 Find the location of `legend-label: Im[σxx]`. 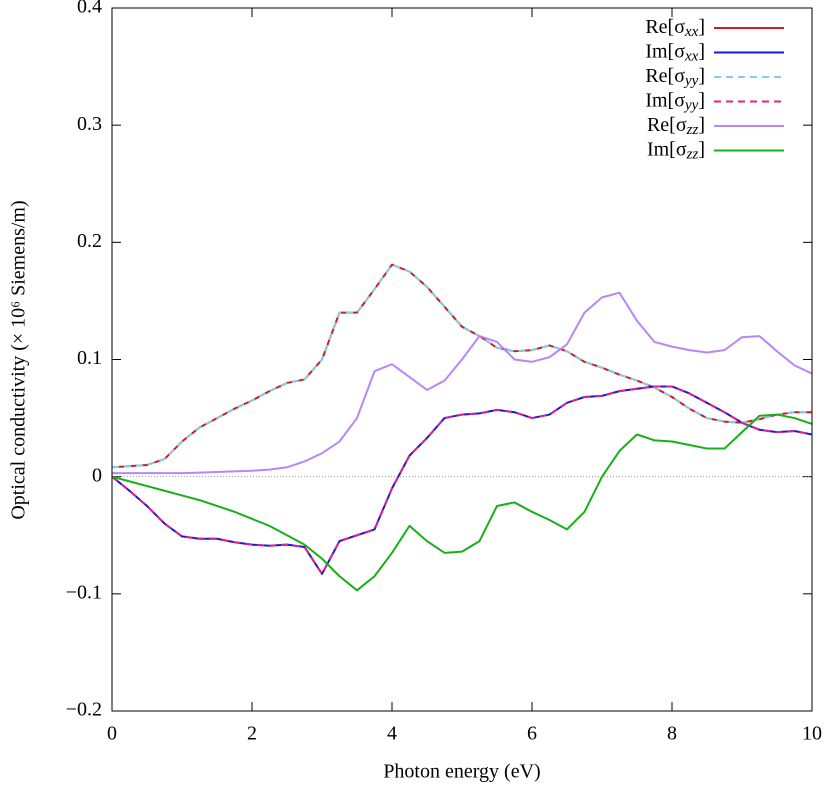

legend-label: Im[σxx] is located at coordinates (675, 52).